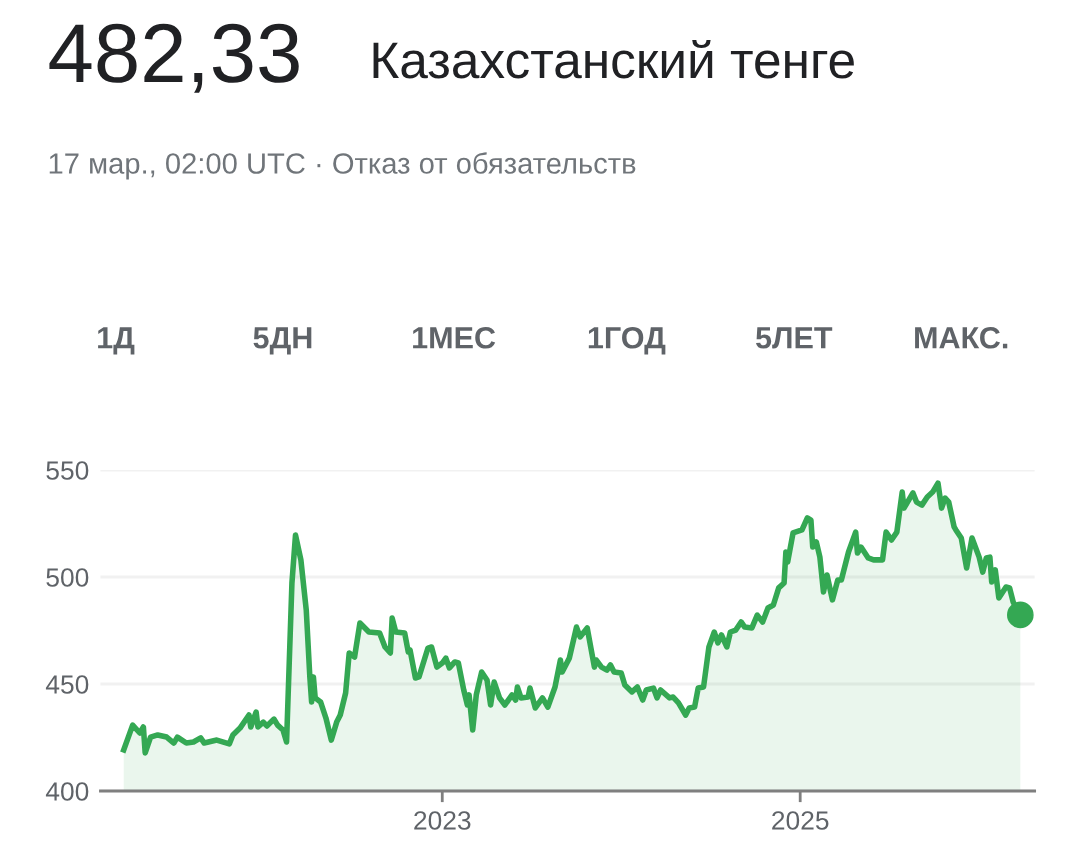  I want to click on chart-subtitle: Казахстанский тенге, so click(613, 59).